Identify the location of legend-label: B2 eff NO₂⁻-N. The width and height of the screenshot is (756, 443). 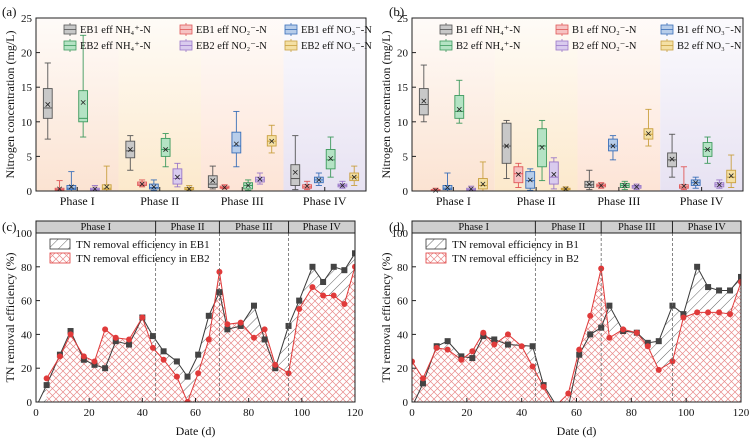
(604, 46).